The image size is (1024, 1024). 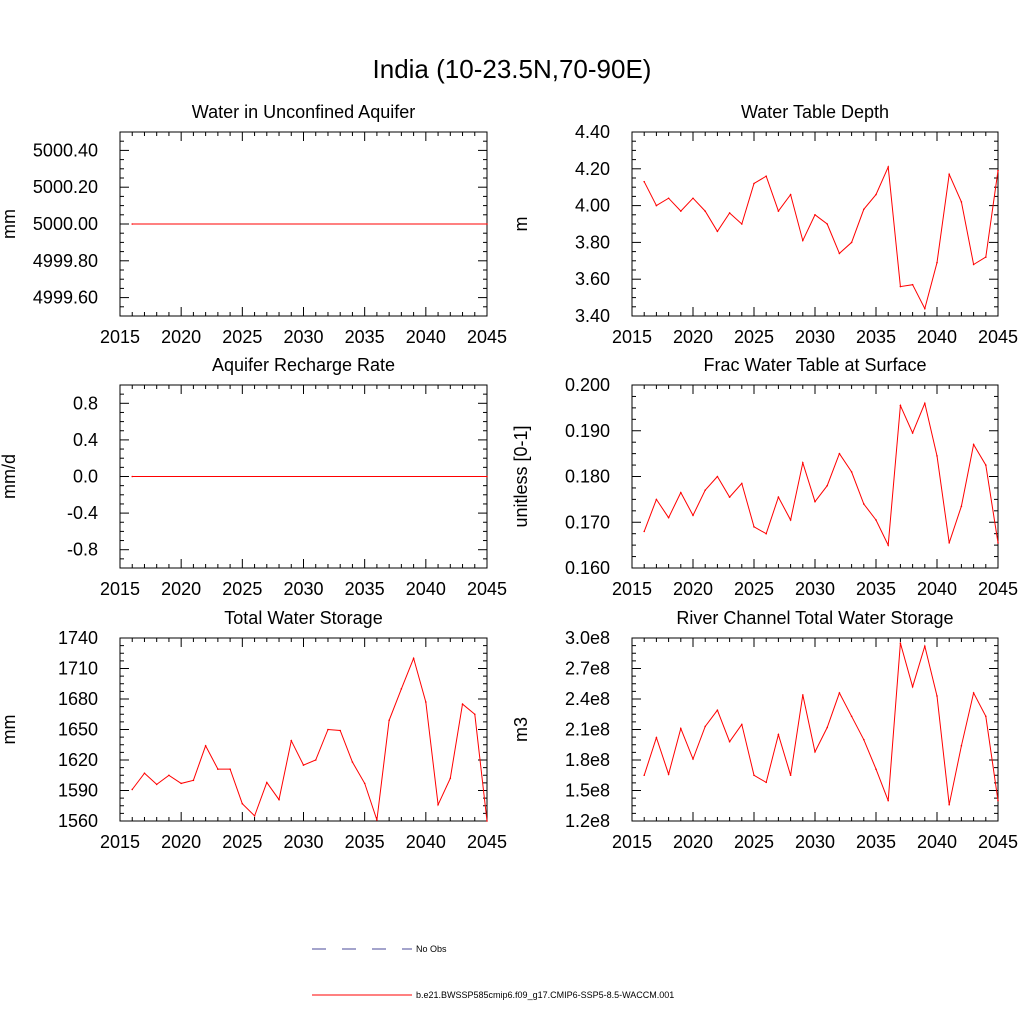 I want to click on y-tick-label: 2.1e8, so click(x=587, y=730).